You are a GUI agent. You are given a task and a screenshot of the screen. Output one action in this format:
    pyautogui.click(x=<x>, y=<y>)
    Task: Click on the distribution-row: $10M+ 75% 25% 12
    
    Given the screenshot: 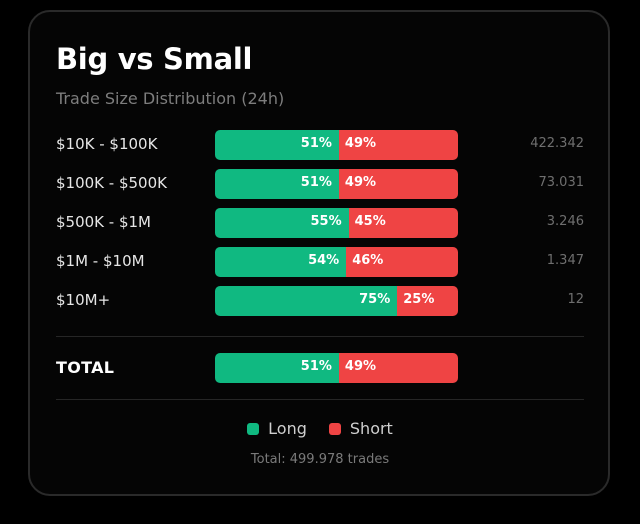 What is the action you would take?
    pyautogui.click(x=320, y=301)
    